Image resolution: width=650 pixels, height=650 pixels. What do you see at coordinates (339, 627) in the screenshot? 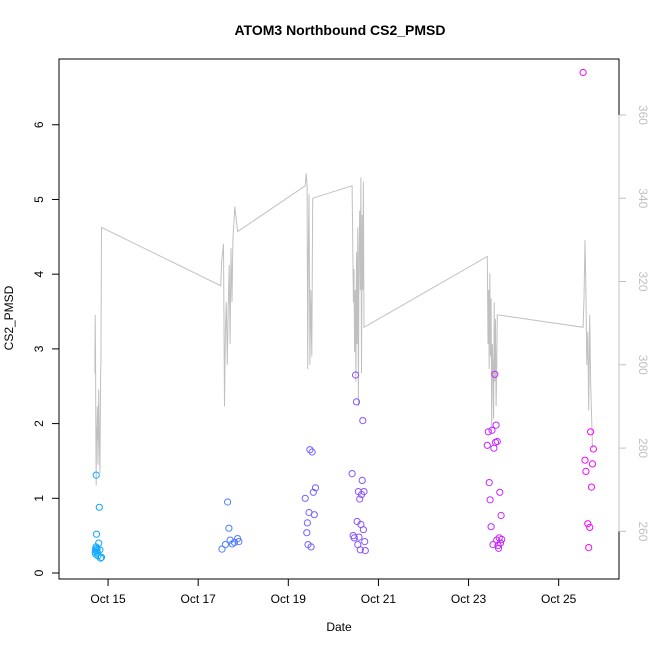
I see `x-axis-label: Date` at bounding box center [339, 627].